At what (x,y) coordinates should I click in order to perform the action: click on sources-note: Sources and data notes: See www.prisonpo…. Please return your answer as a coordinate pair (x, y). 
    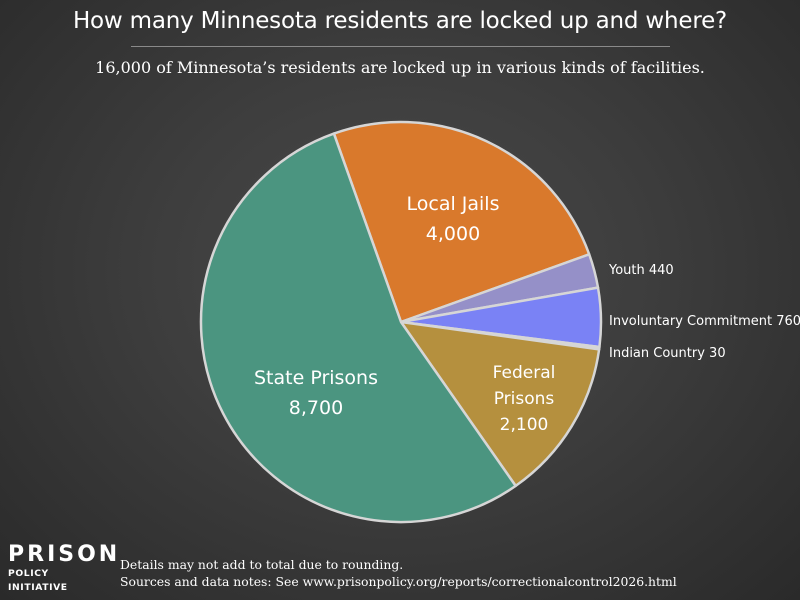
    Looking at the image, I should click on (398, 581).